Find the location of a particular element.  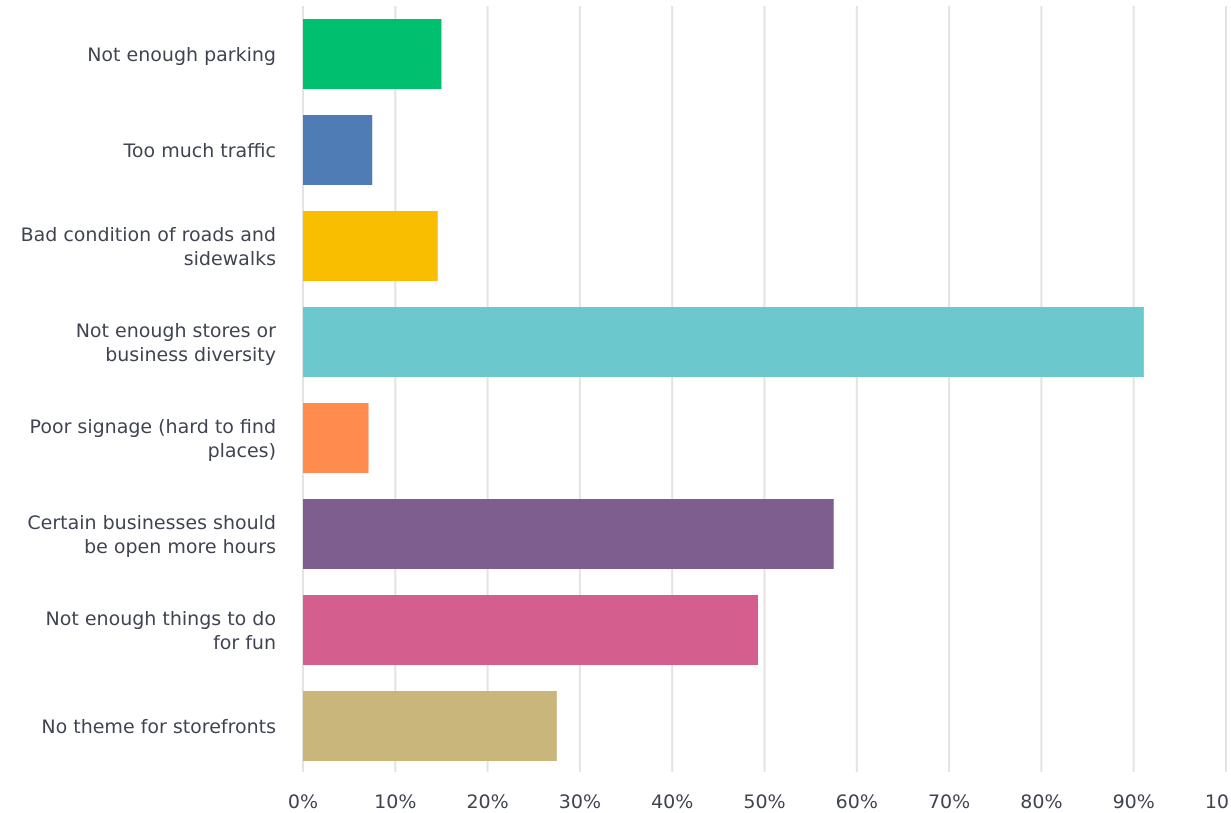

category-label-line: sidewalks is located at coordinates (230, 259).